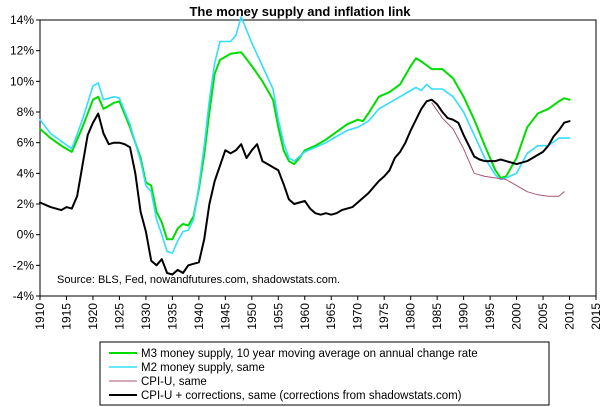 Image resolution: width=600 pixels, height=407 pixels. What do you see at coordinates (300, 11) in the screenshot?
I see `chart-title: The money supply and inflation link` at bounding box center [300, 11].